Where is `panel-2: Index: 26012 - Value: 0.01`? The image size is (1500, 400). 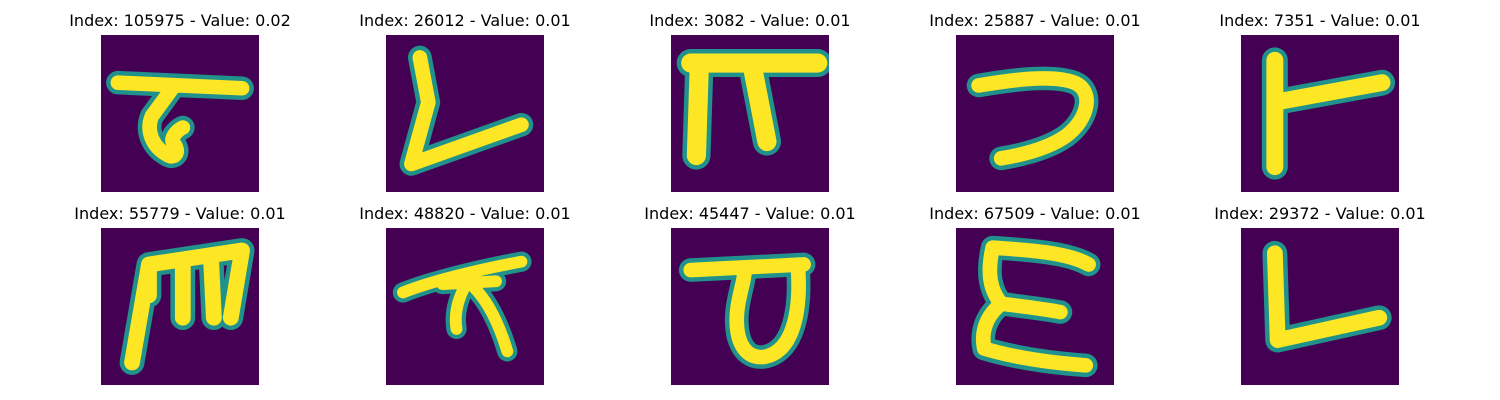
panel-2: Index: 26012 - Value: 0.01 is located at coordinates (465, 96).